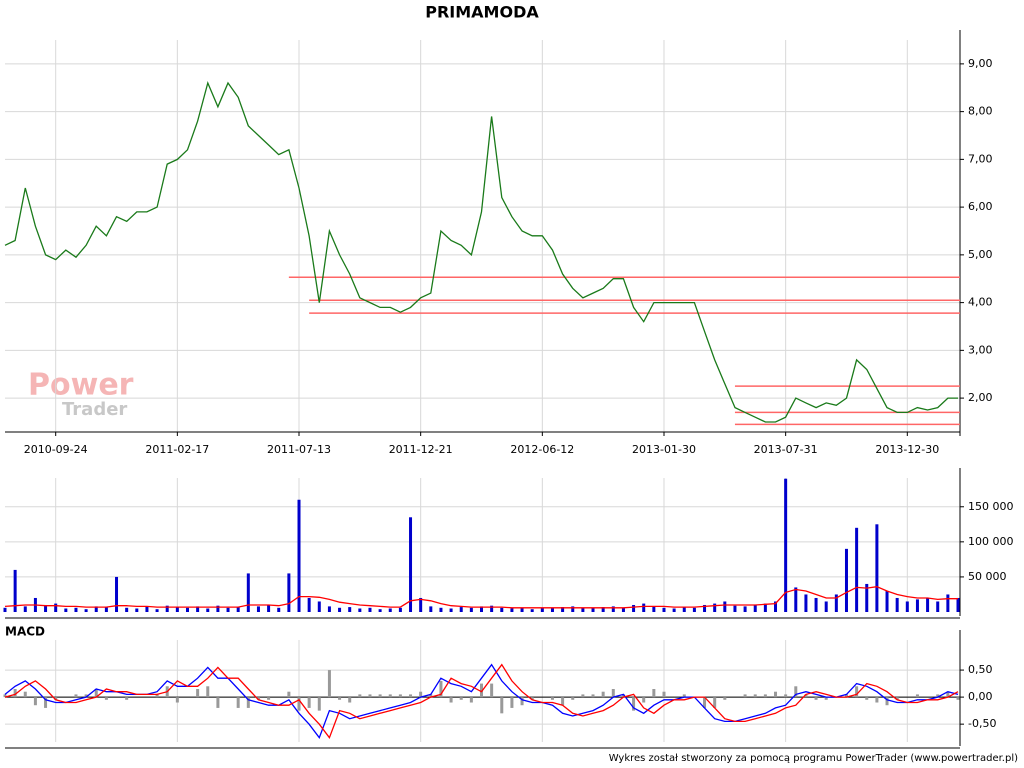 The width and height of the screenshot is (1024, 768). What do you see at coordinates (980, 254) in the screenshot?
I see `y-tick-label: 5,00` at bounding box center [980, 254].